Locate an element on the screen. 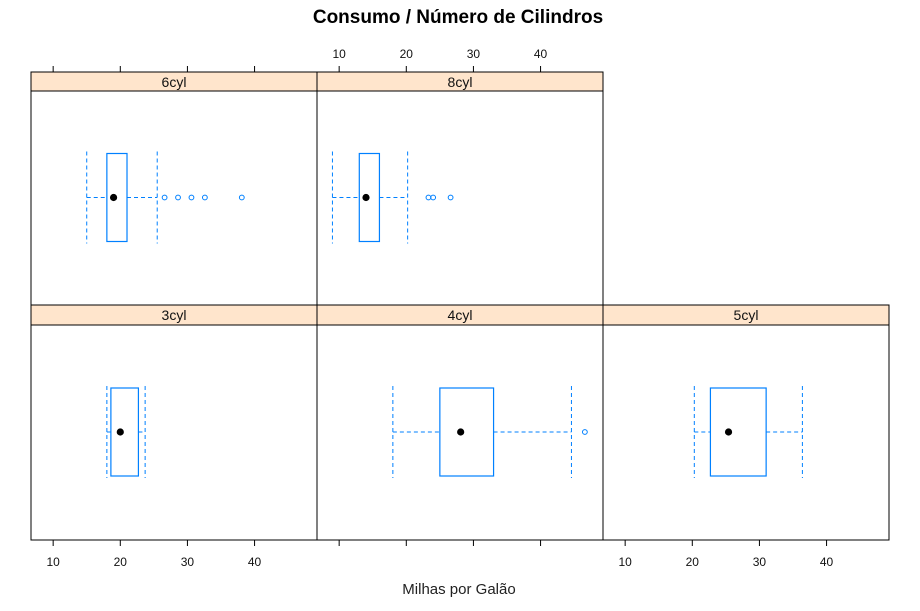 The height and width of the screenshot is (611, 920). box-6cyl is located at coordinates (117, 197).